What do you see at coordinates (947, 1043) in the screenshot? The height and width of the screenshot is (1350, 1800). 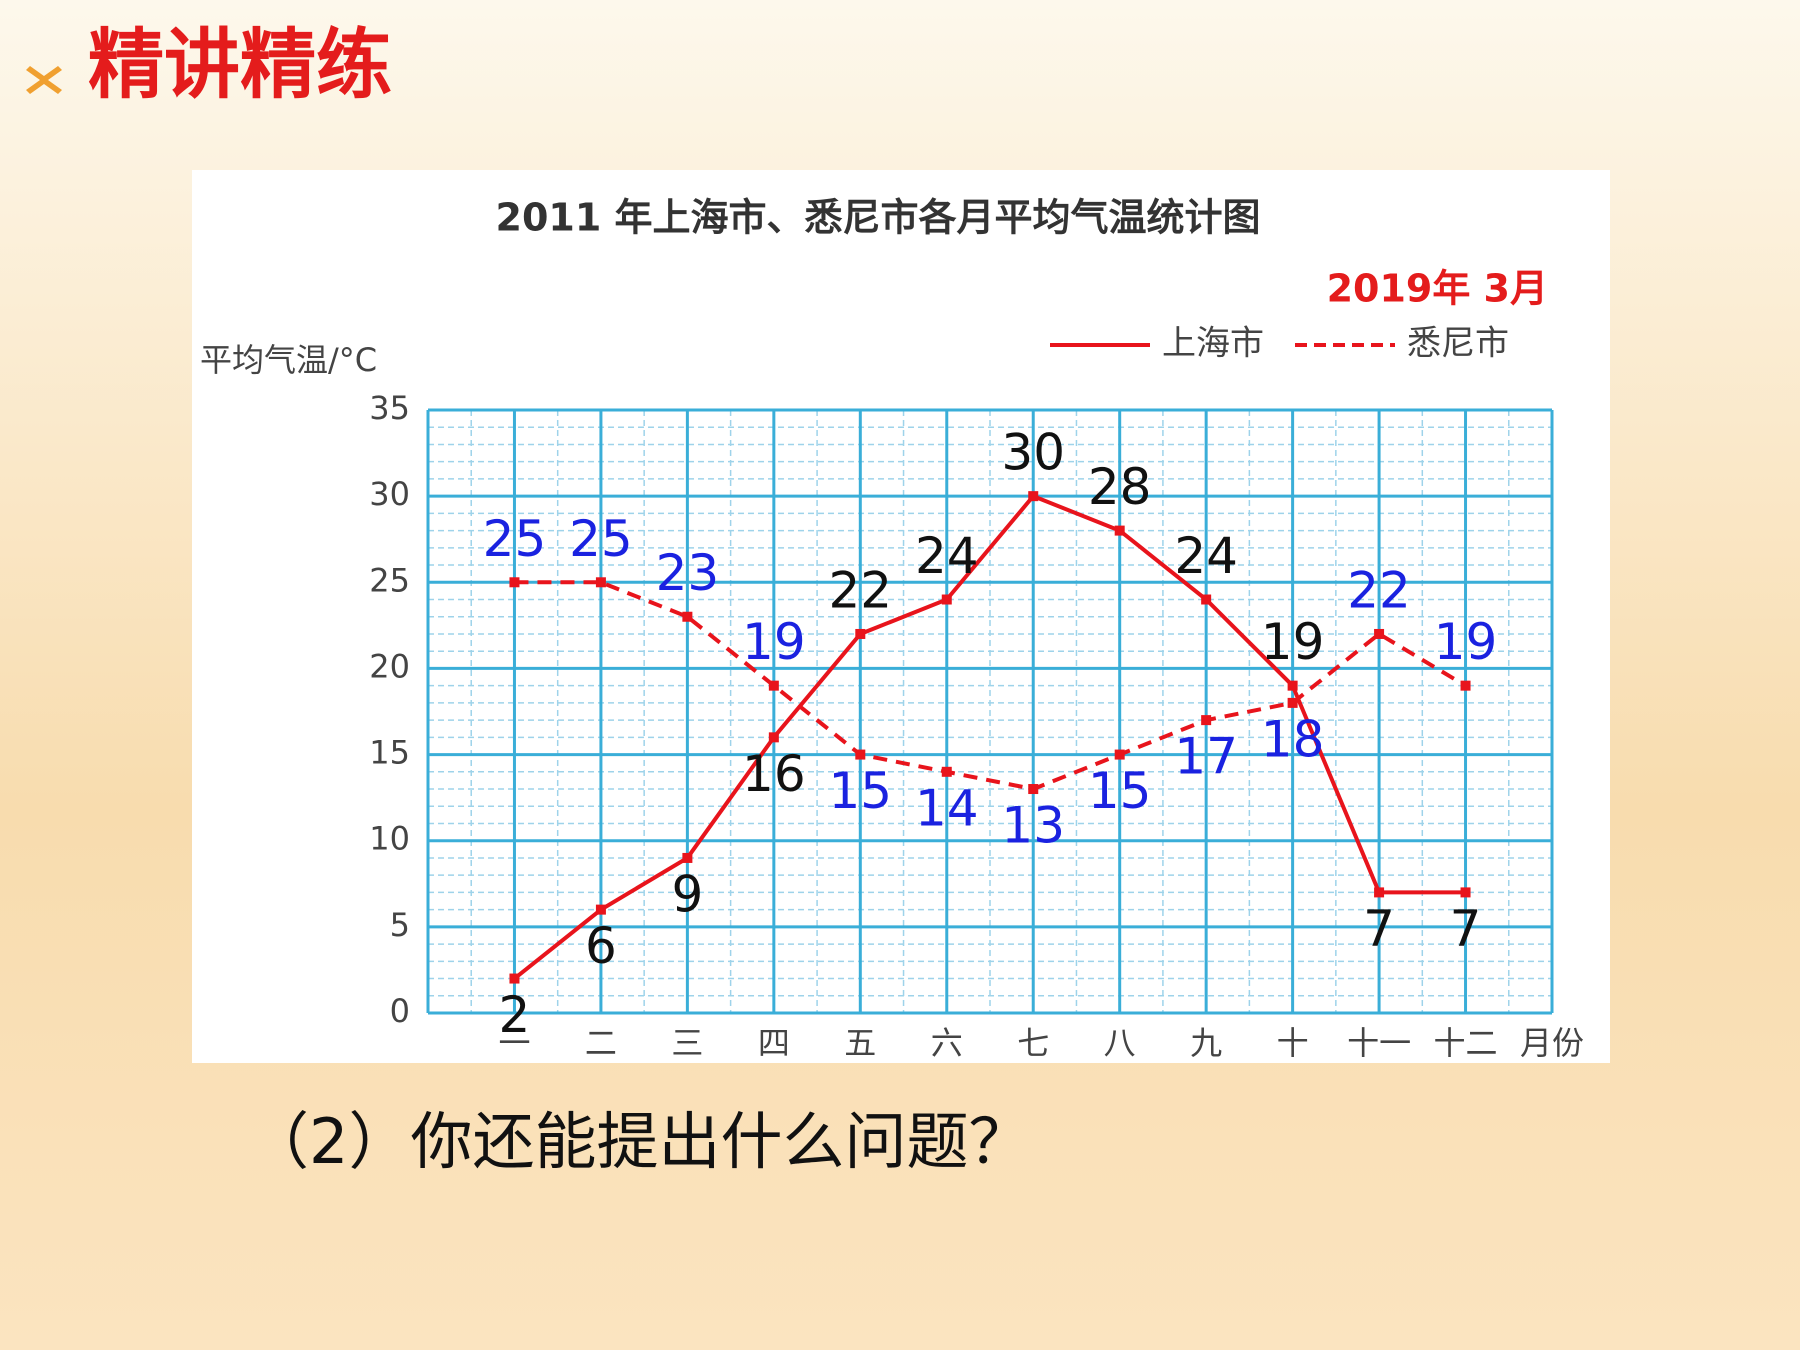 I see `x-tick-label: 六` at bounding box center [947, 1043].